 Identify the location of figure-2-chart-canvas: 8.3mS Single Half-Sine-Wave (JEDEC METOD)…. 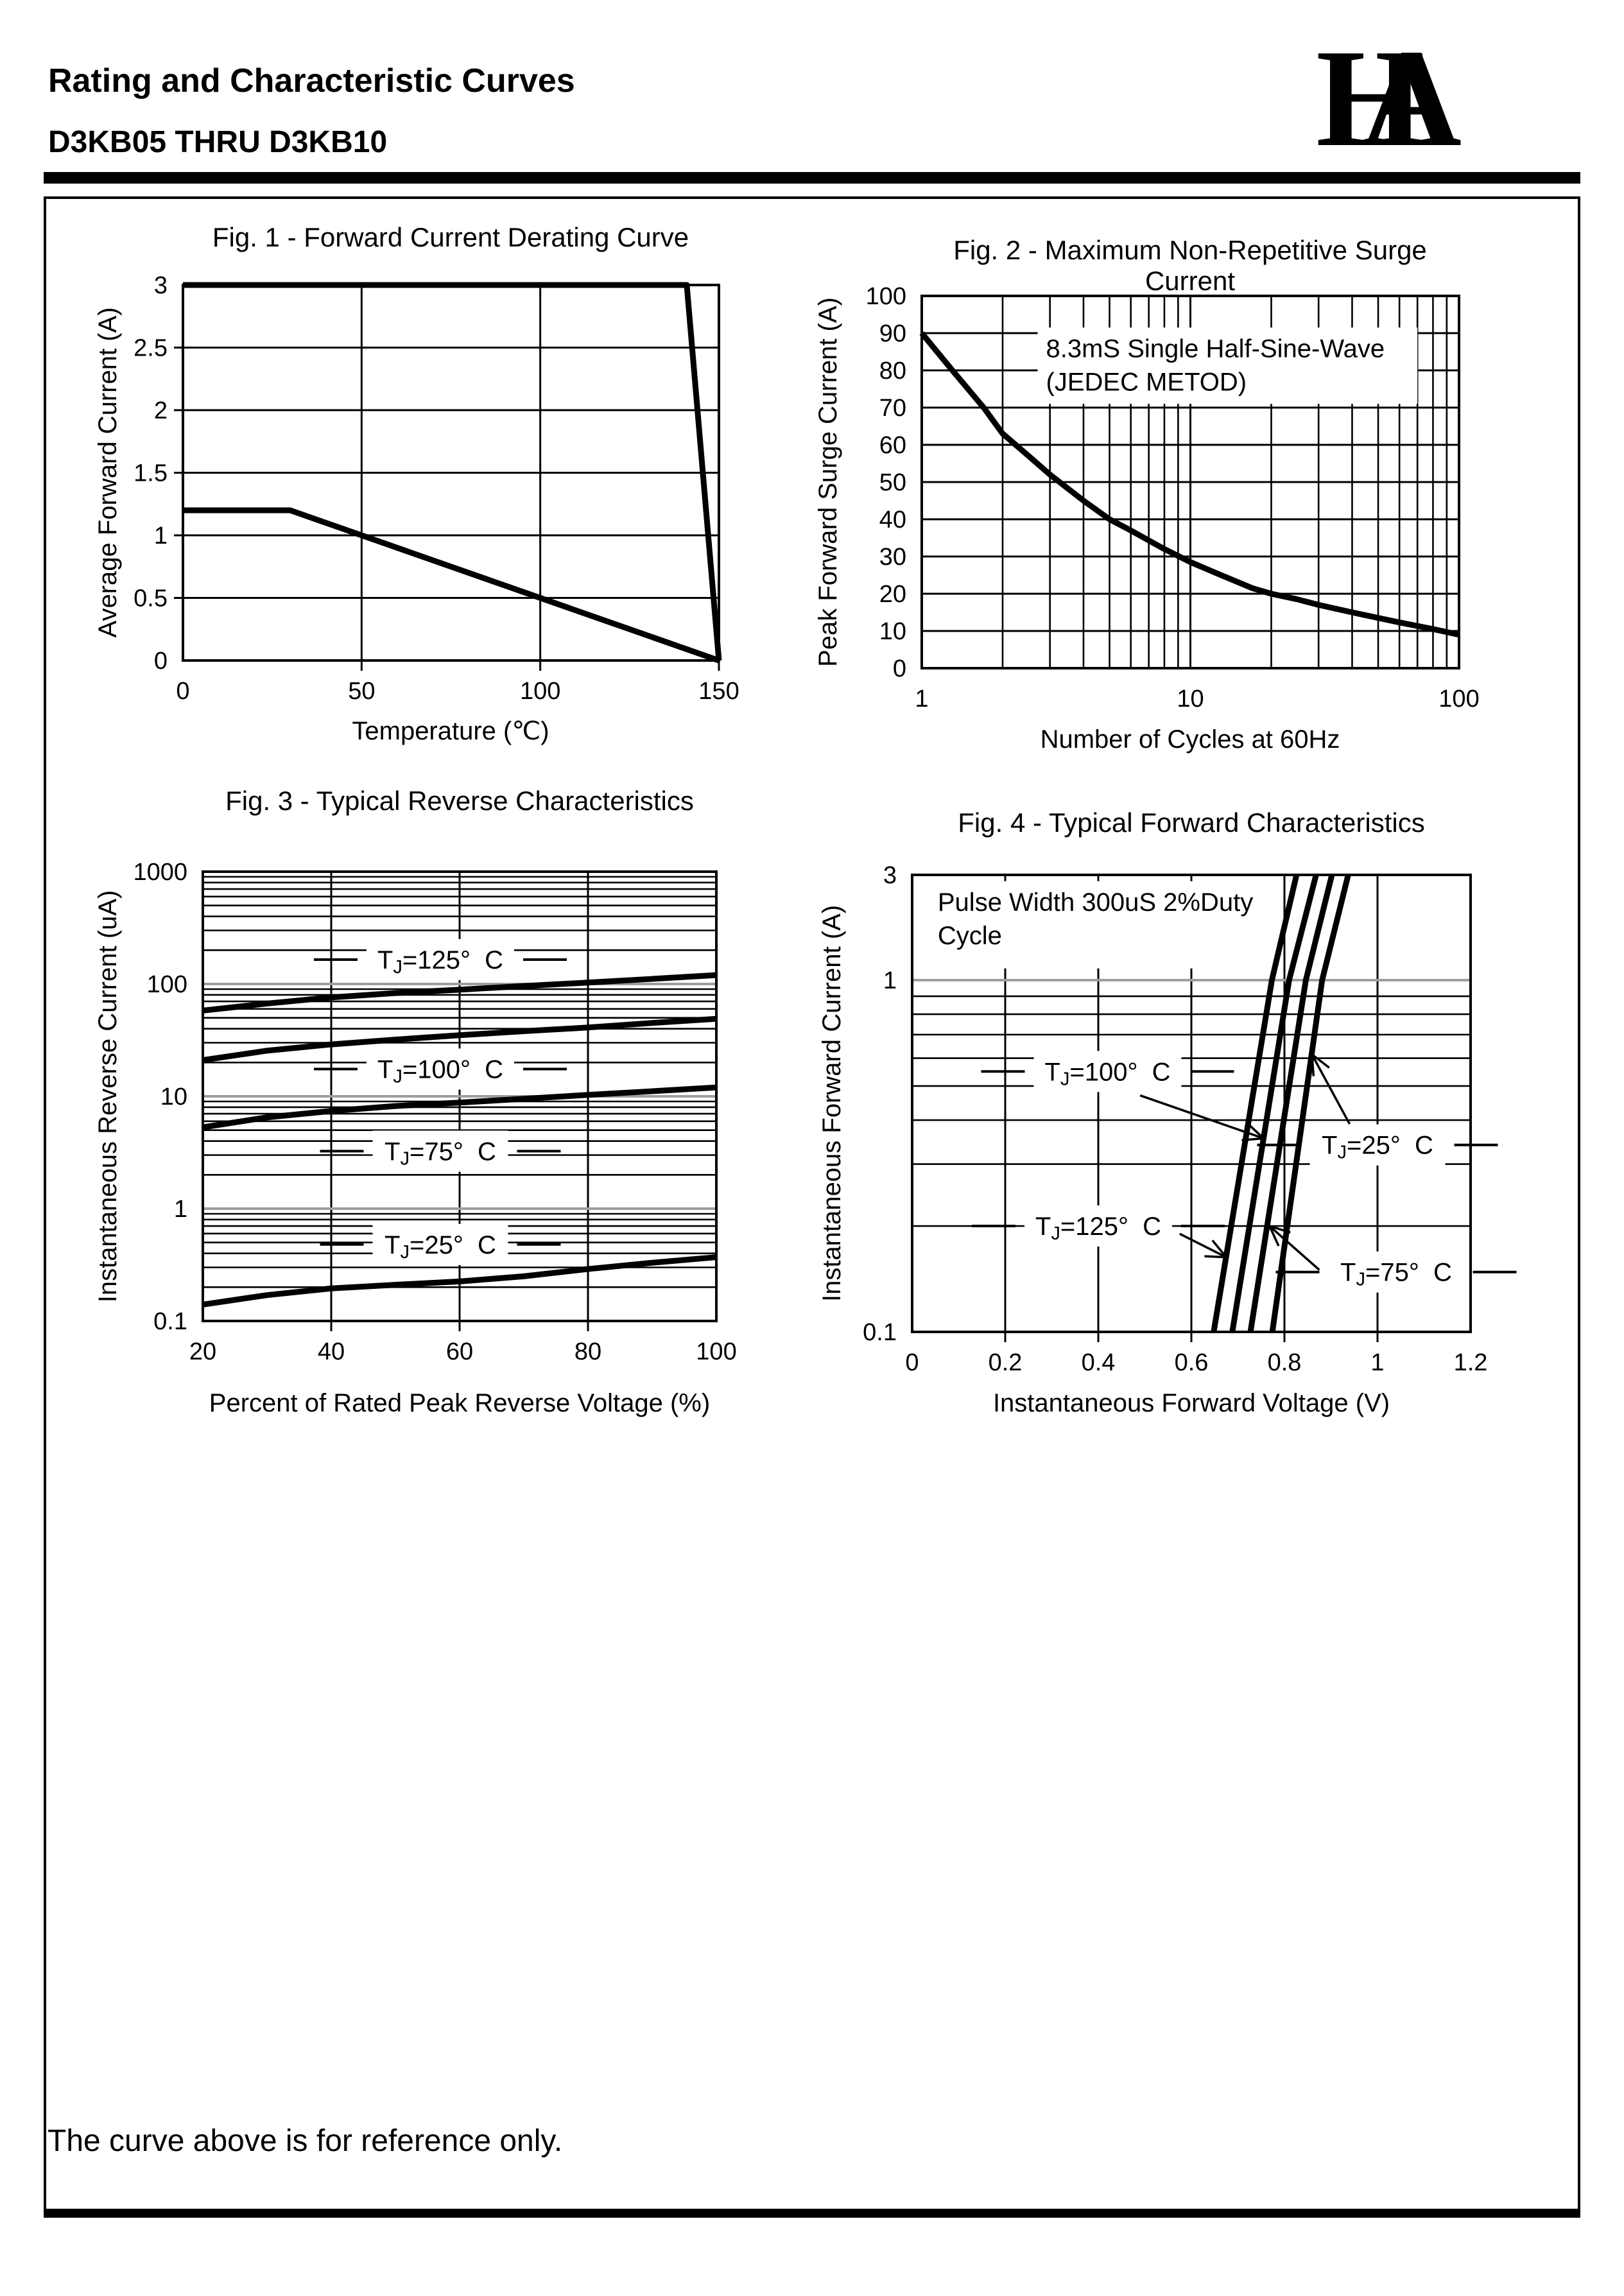
(1166, 500).